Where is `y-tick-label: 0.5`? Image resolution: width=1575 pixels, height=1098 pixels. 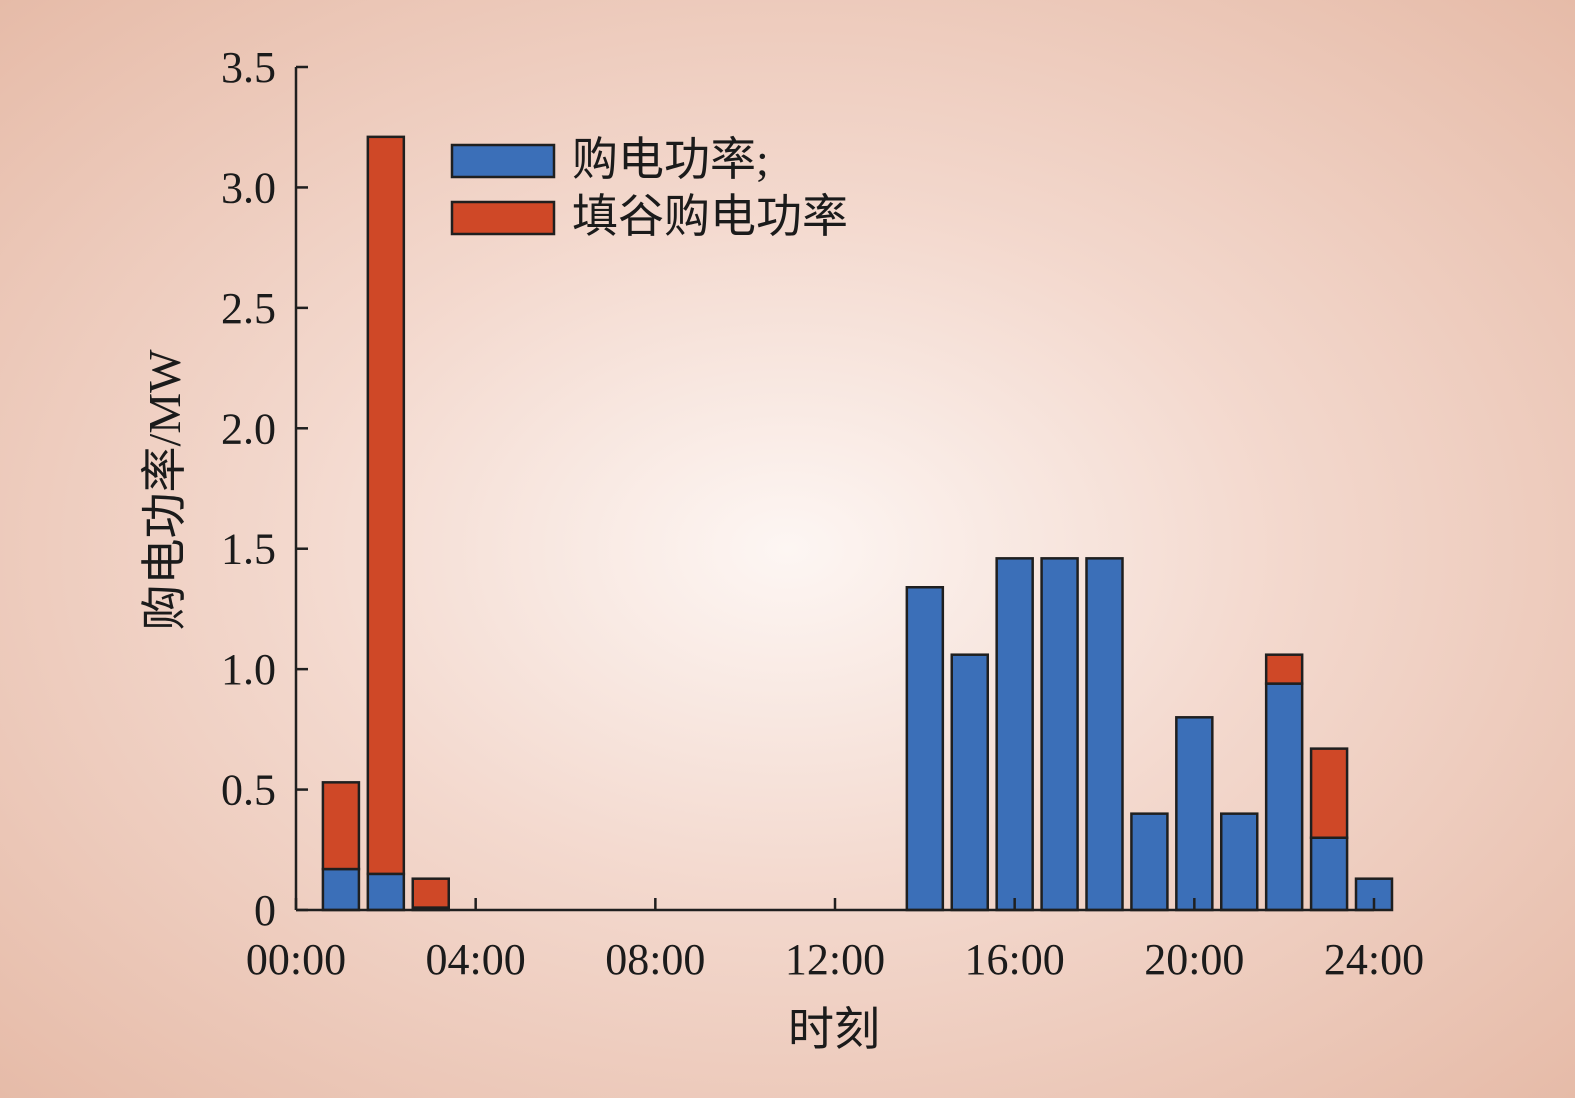
y-tick-label: 0.5 is located at coordinates (248, 790).